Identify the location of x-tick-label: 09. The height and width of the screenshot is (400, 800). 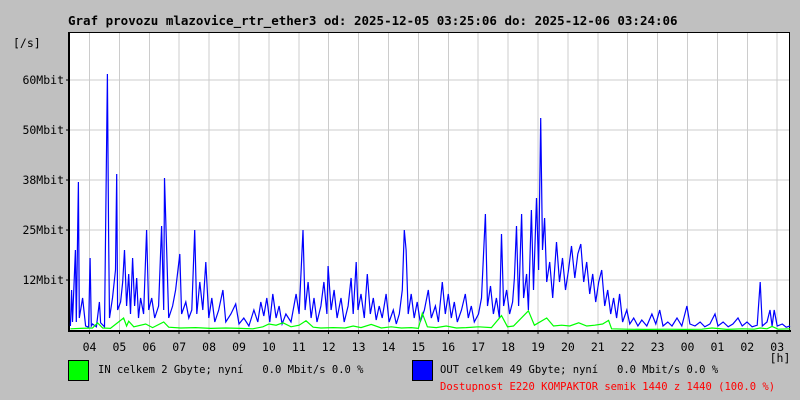
(239, 347).